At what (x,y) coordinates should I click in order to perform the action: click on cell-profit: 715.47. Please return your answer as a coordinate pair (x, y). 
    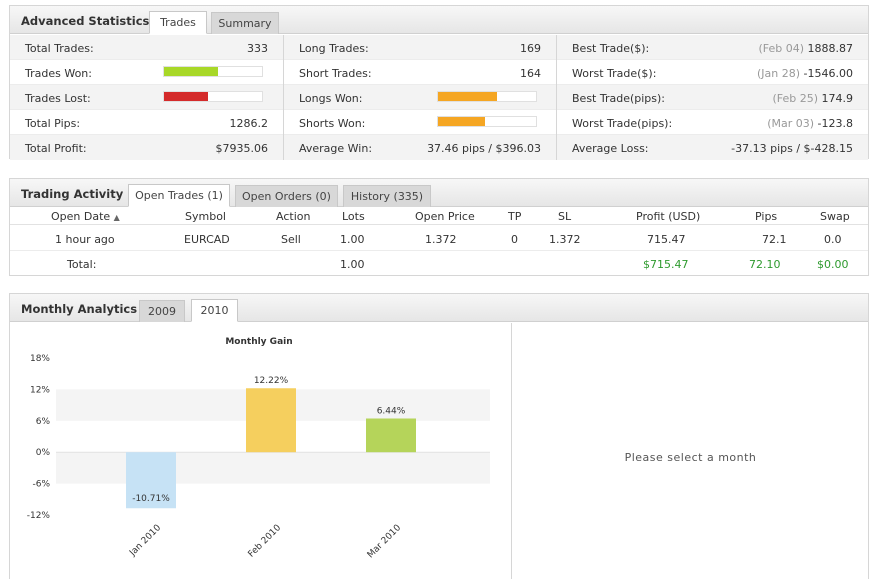
    Looking at the image, I should click on (666, 239).